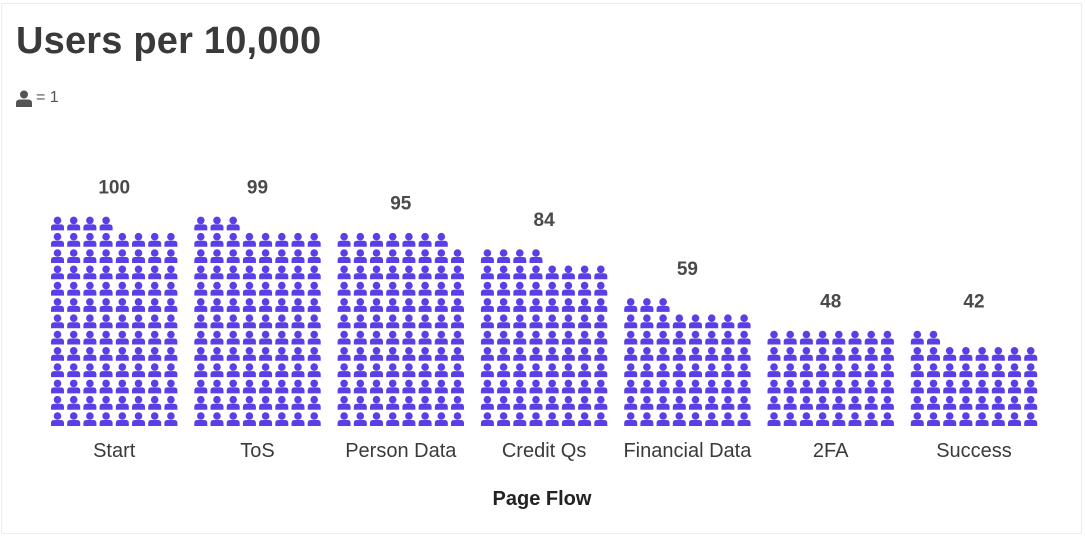 This screenshot has height=537, width=1085. I want to click on category-label: Person Data, so click(401, 451).